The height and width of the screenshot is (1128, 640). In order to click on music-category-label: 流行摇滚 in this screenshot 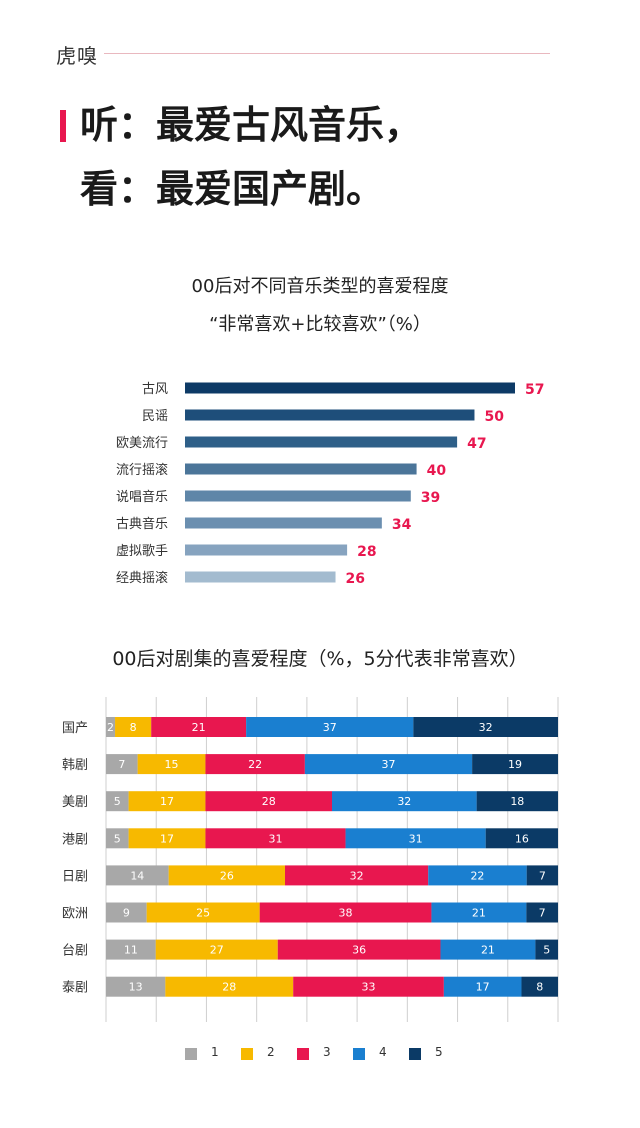, I will do `click(142, 470)`.